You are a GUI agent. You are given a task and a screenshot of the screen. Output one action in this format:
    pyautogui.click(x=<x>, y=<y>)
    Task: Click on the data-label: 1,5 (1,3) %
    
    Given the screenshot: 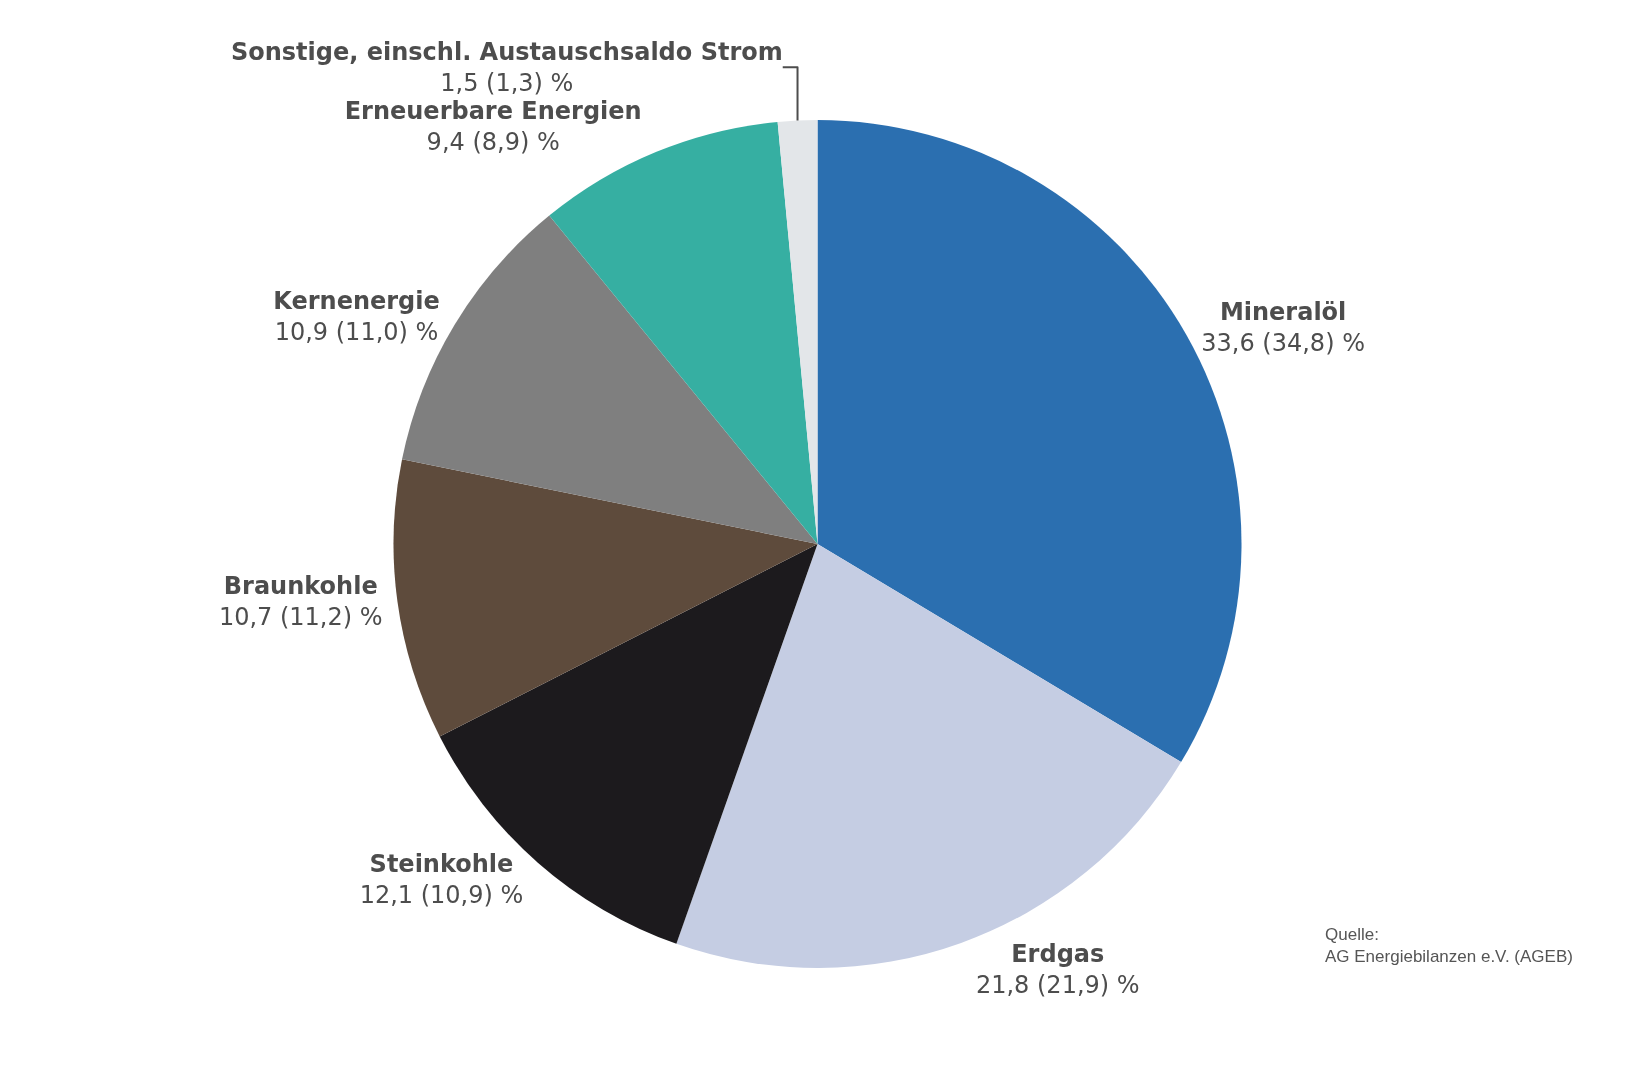 What is the action you would take?
    pyautogui.click(x=507, y=82)
    